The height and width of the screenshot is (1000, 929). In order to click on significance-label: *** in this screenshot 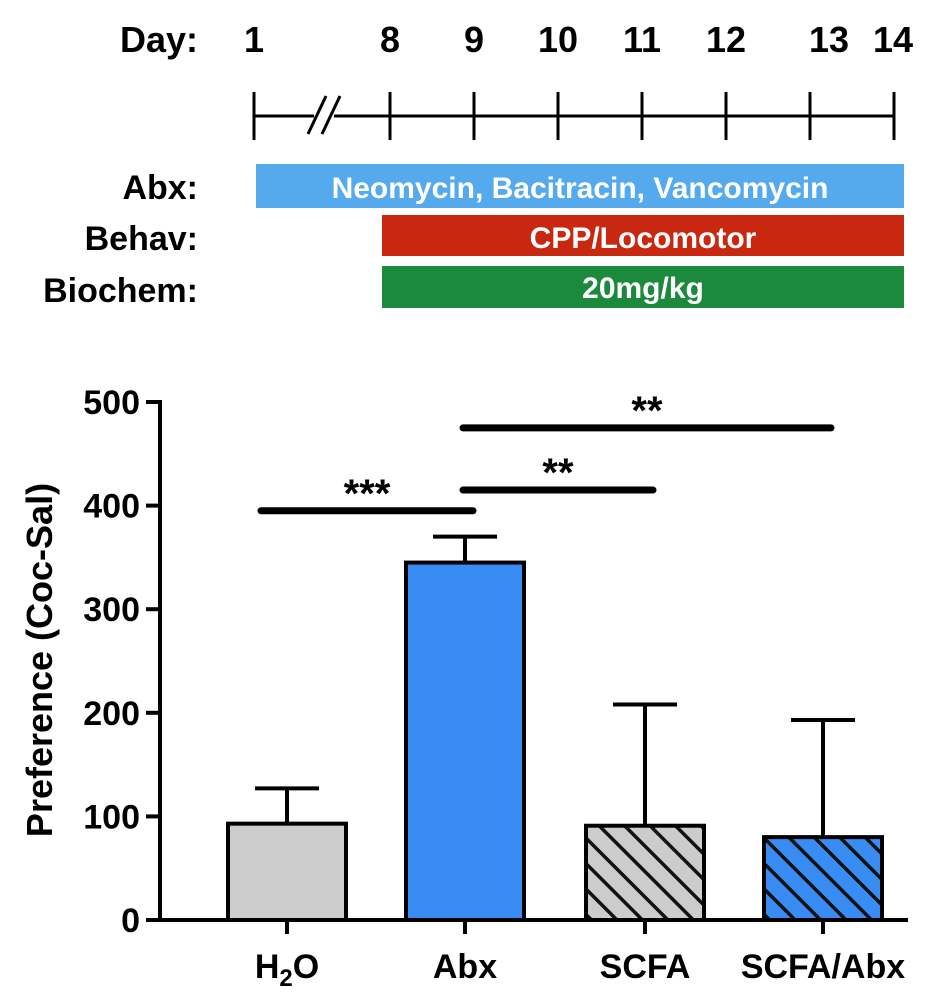, I will do `click(367, 494)`.